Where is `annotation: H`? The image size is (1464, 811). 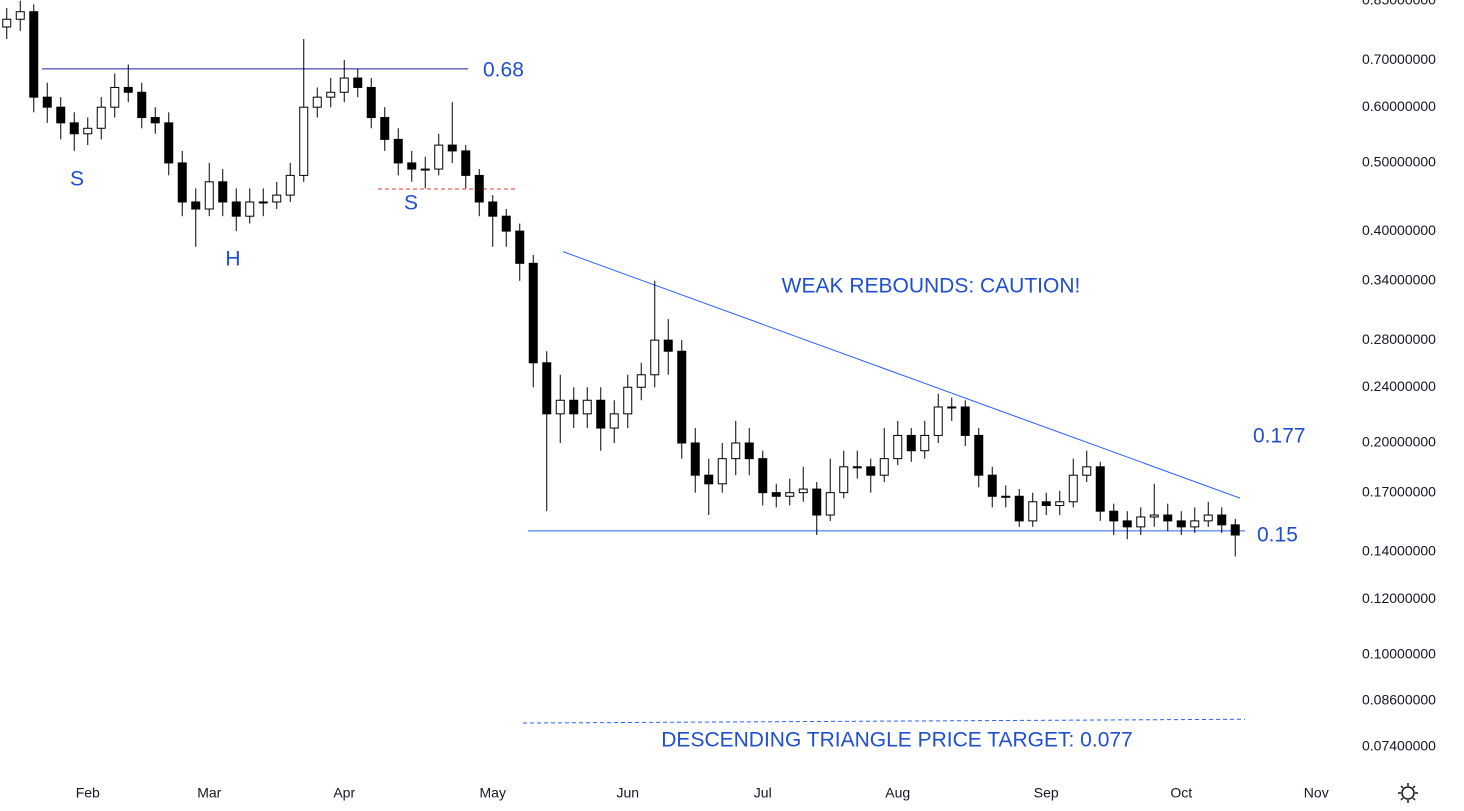
annotation: H is located at coordinates (232, 259).